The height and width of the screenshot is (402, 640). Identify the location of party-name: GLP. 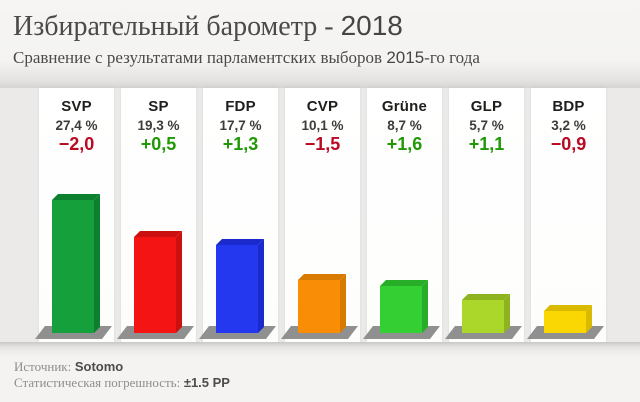
(486, 106).